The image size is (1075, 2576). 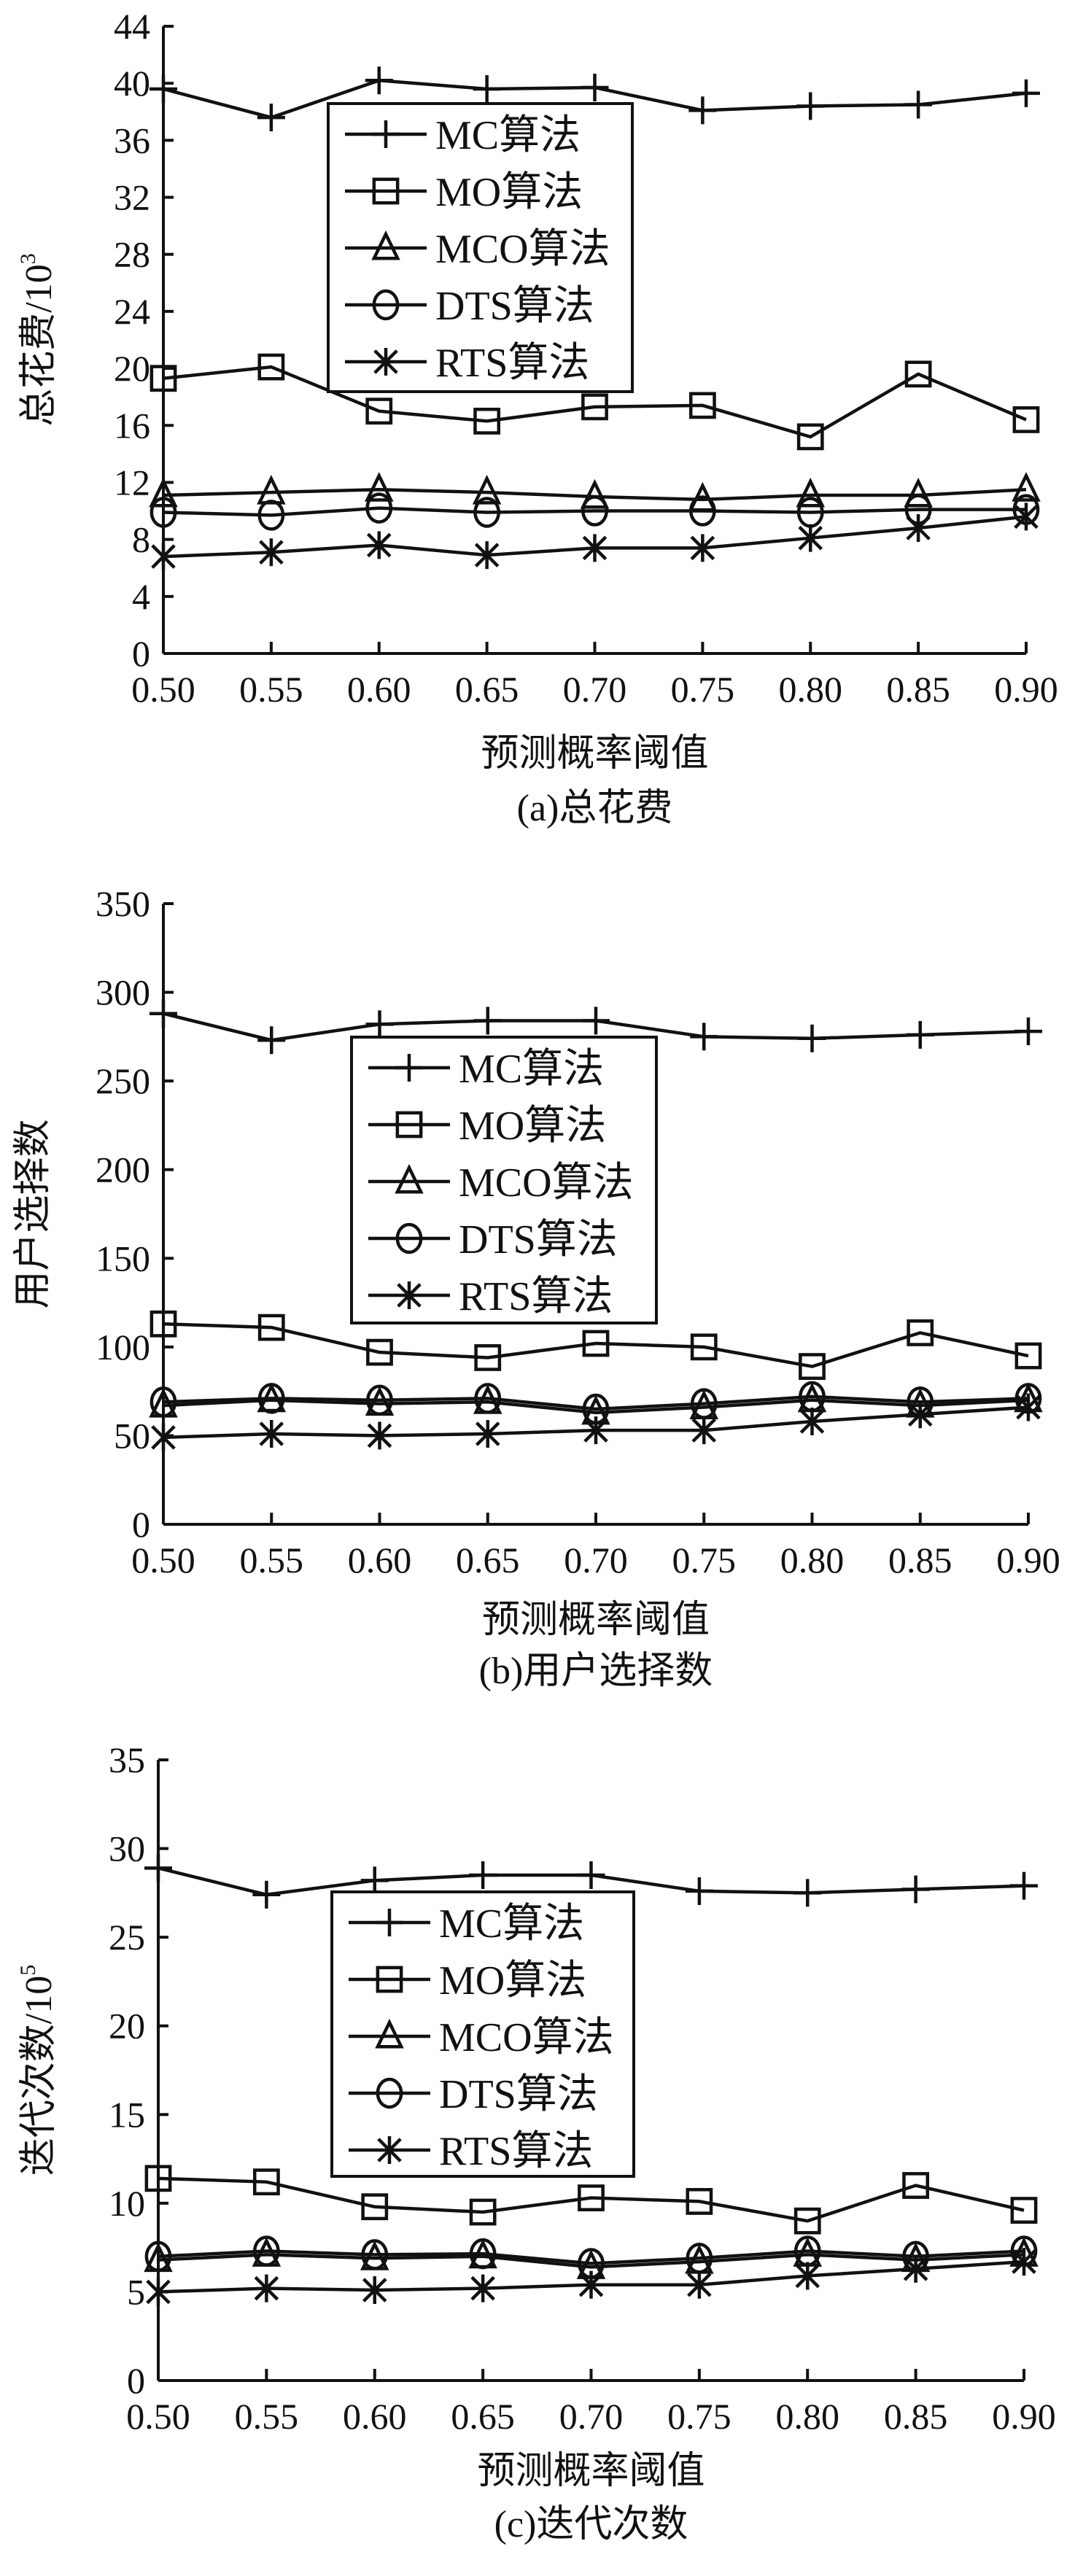 What do you see at coordinates (501, 1183) in the screenshot?
I see `legend-item: MCO算法` at bounding box center [501, 1183].